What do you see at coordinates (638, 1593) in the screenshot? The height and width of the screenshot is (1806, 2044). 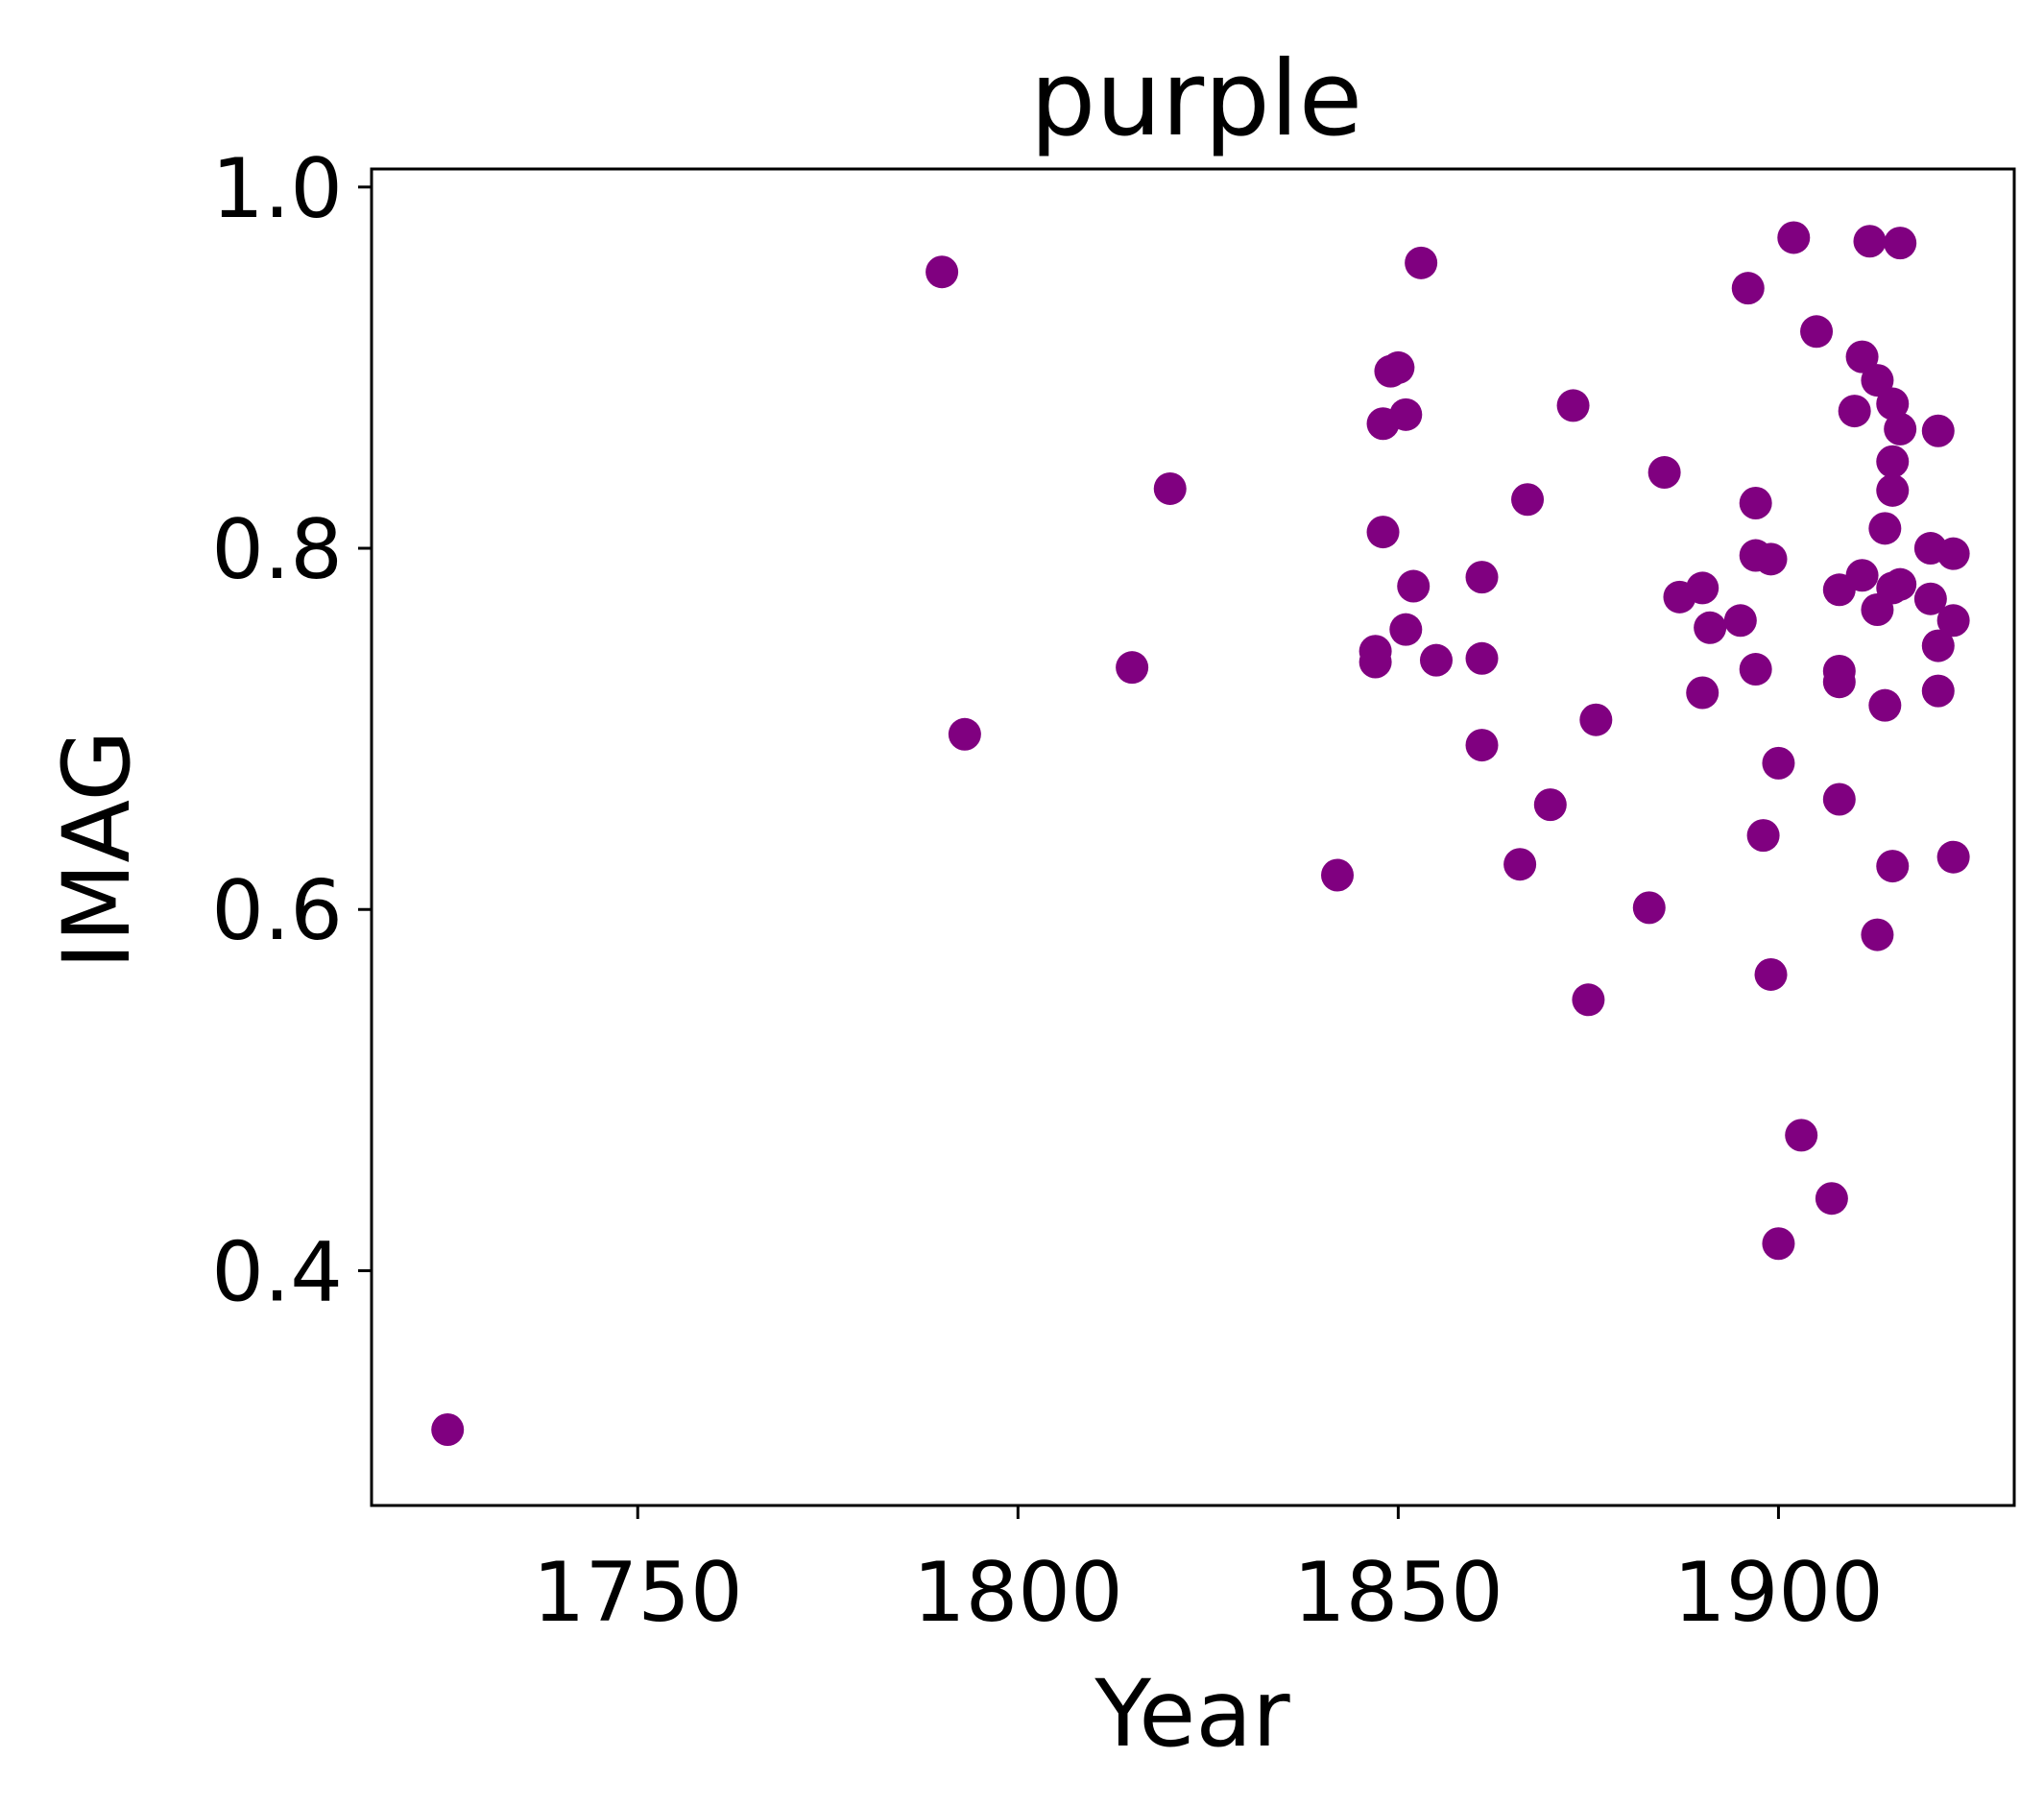 I see `x-tick-label: 1750` at bounding box center [638, 1593].